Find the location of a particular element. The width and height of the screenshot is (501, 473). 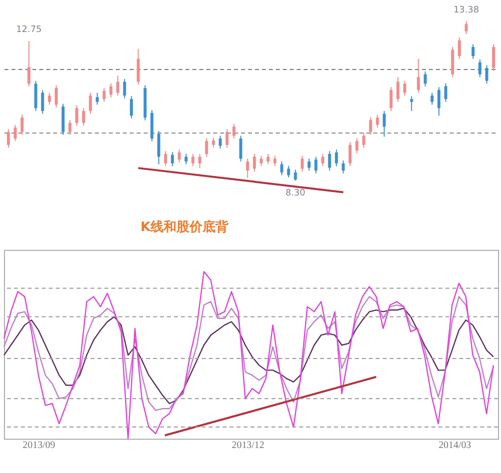

annotation: 13.38 is located at coordinates (466, 10).